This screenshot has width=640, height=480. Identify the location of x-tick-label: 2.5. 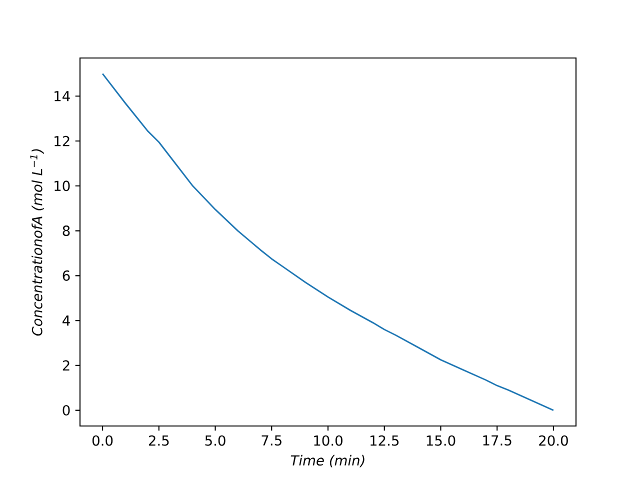
(158, 440).